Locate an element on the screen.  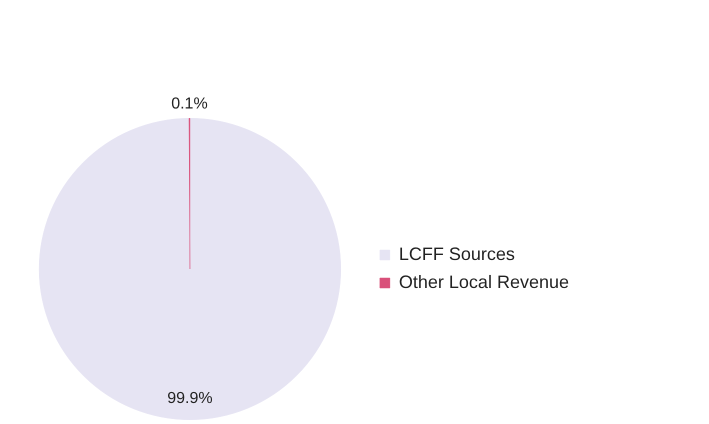
legend-label: Other Local Revenue is located at coordinates (484, 282).